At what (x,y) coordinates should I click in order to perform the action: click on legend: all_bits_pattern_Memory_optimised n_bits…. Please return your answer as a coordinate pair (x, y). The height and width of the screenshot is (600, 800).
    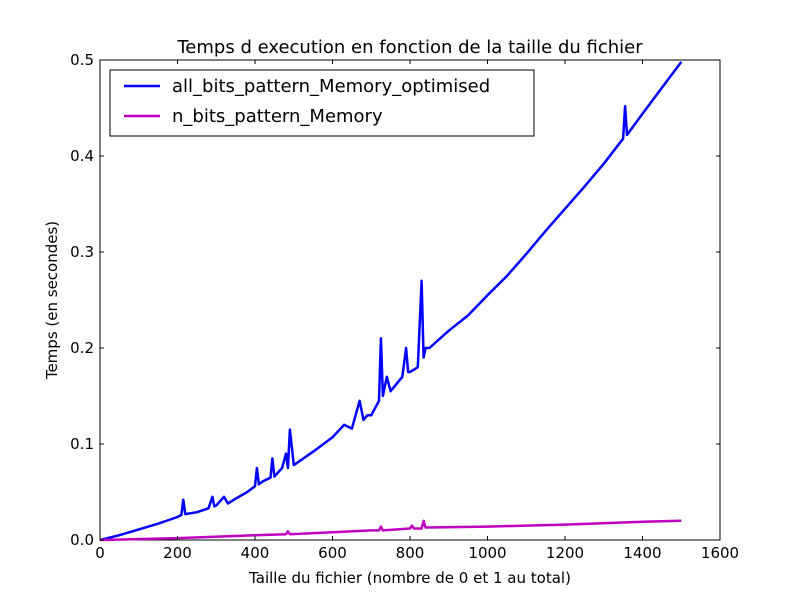
    Looking at the image, I should click on (322, 103).